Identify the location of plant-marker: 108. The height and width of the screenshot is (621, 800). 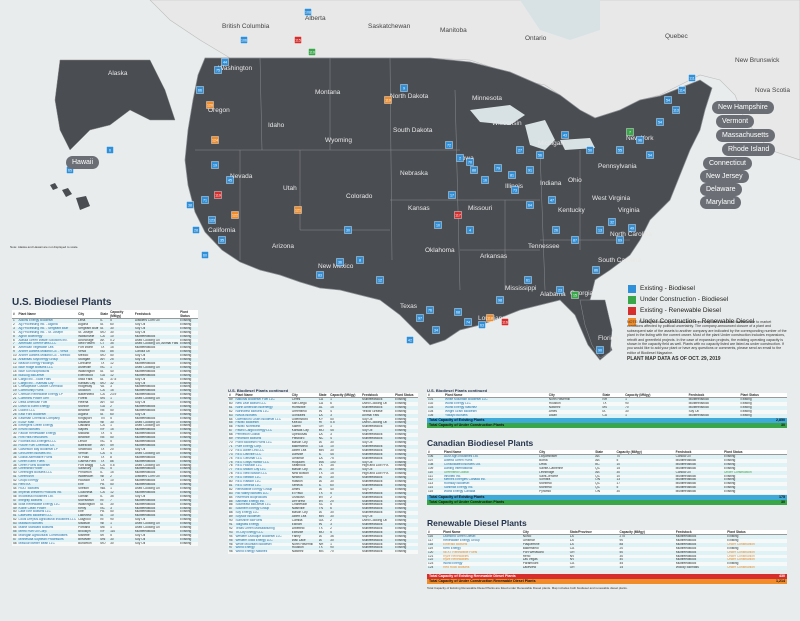
(308, 12).